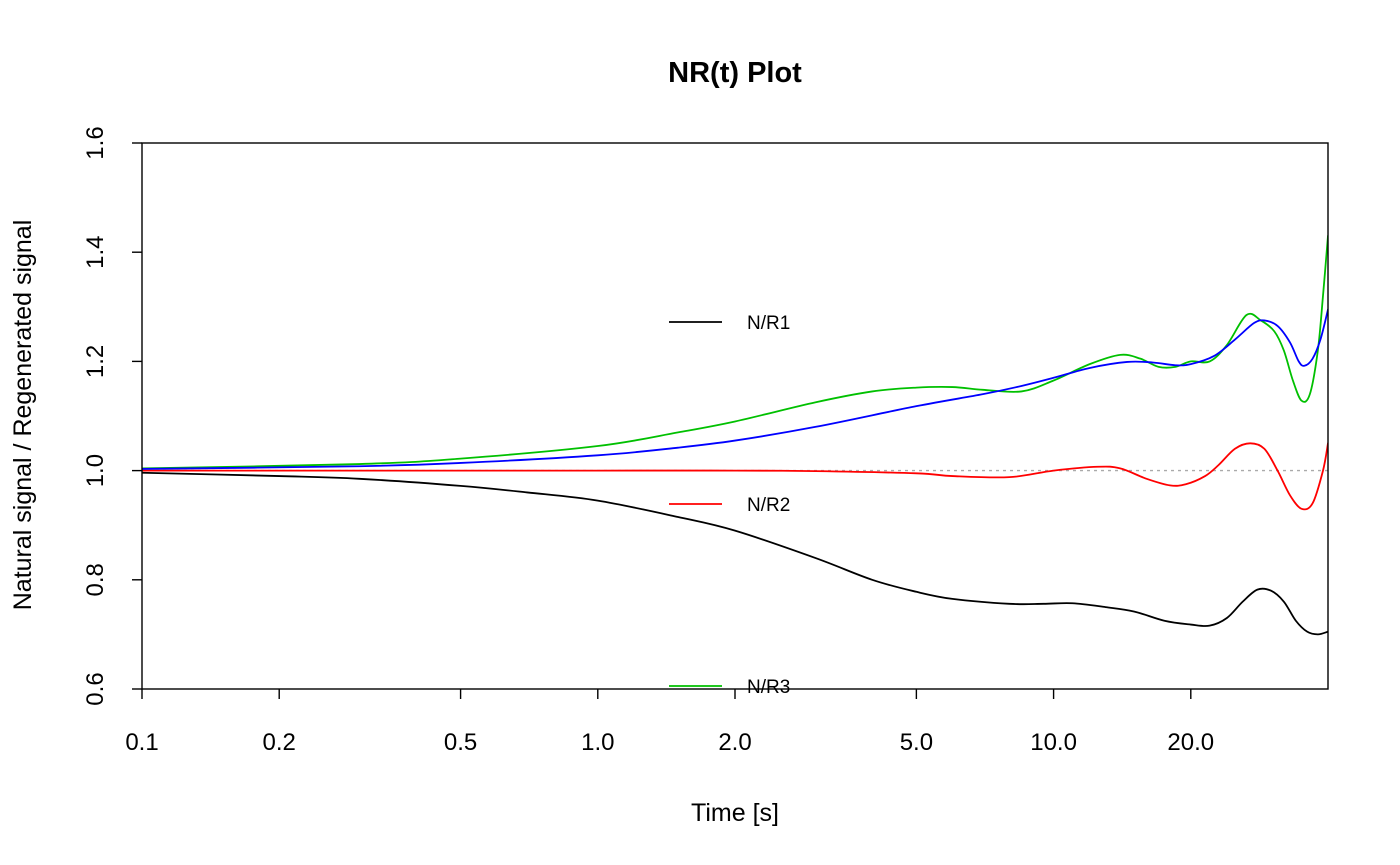  Describe the element at coordinates (597, 742) in the screenshot. I see `x-tick-label: 1.0` at that location.